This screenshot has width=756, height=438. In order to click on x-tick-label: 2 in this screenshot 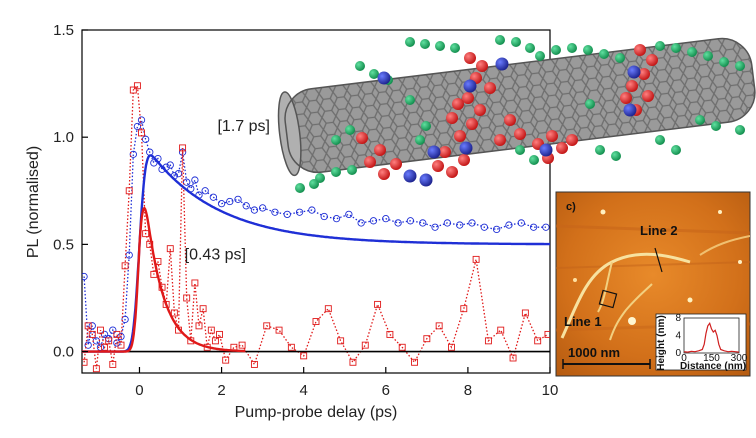, I will do `click(221, 390)`.